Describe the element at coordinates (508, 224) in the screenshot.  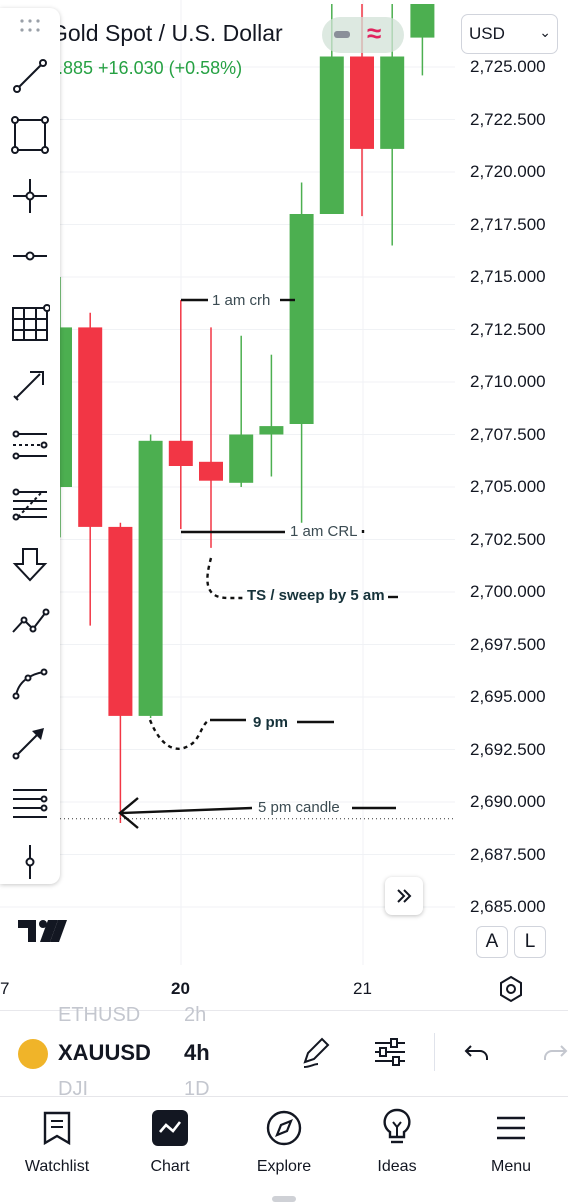
I see `price-label: 2,717.500` at that location.